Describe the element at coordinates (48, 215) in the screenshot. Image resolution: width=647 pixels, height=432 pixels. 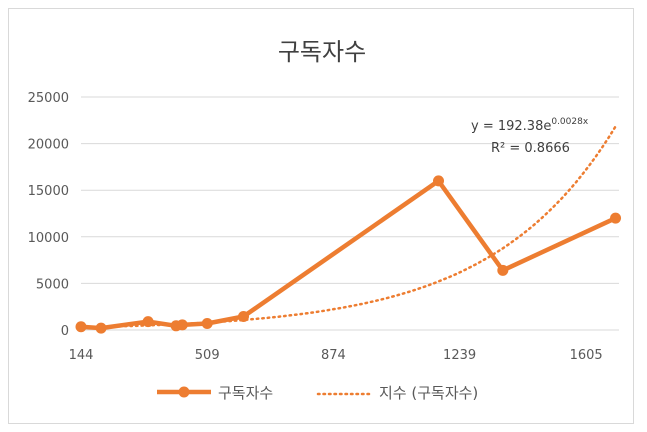
I see `y-axis-ticks: 0 5000 10000 15000 20000 25000` at that location.